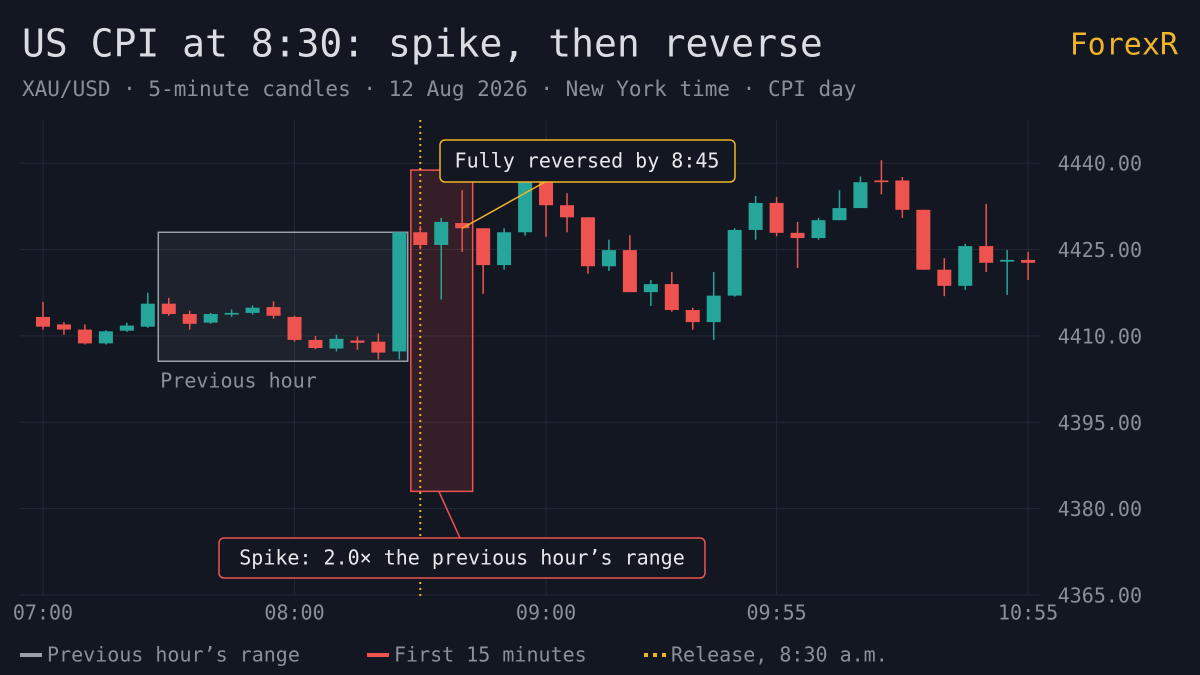 The width and height of the screenshot is (1200, 675). I want to click on y-tick-label: 4410.00, so click(1100, 336).